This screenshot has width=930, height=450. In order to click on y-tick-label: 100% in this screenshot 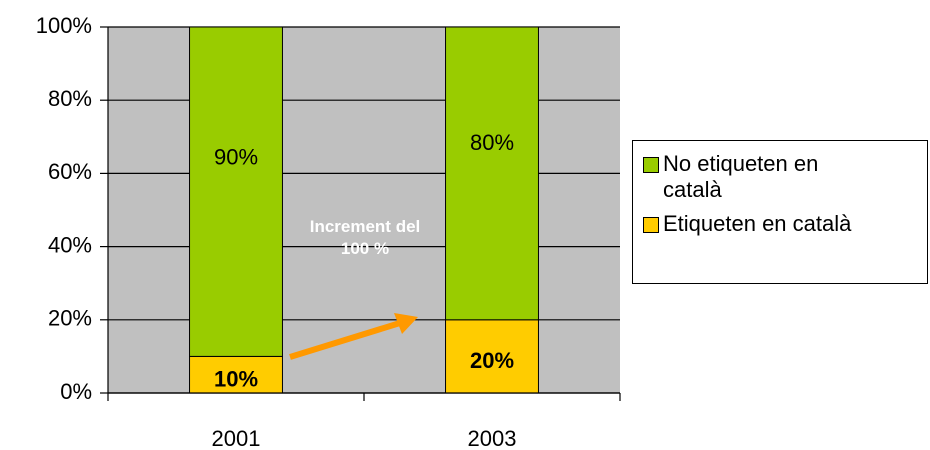, I will do `click(64, 25)`.